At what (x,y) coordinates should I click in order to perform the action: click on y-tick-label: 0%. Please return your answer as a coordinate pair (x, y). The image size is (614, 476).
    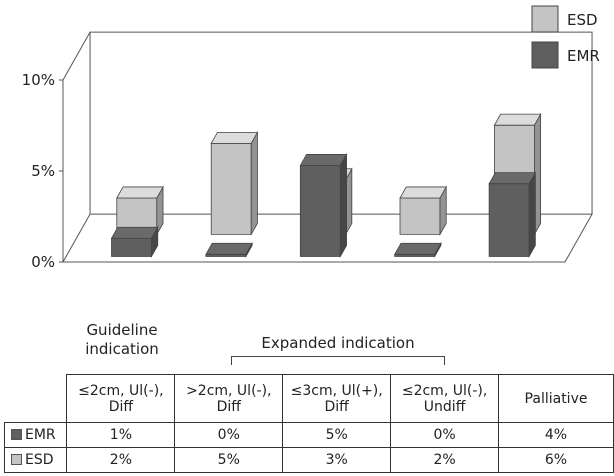
    Looking at the image, I should click on (43, 262).